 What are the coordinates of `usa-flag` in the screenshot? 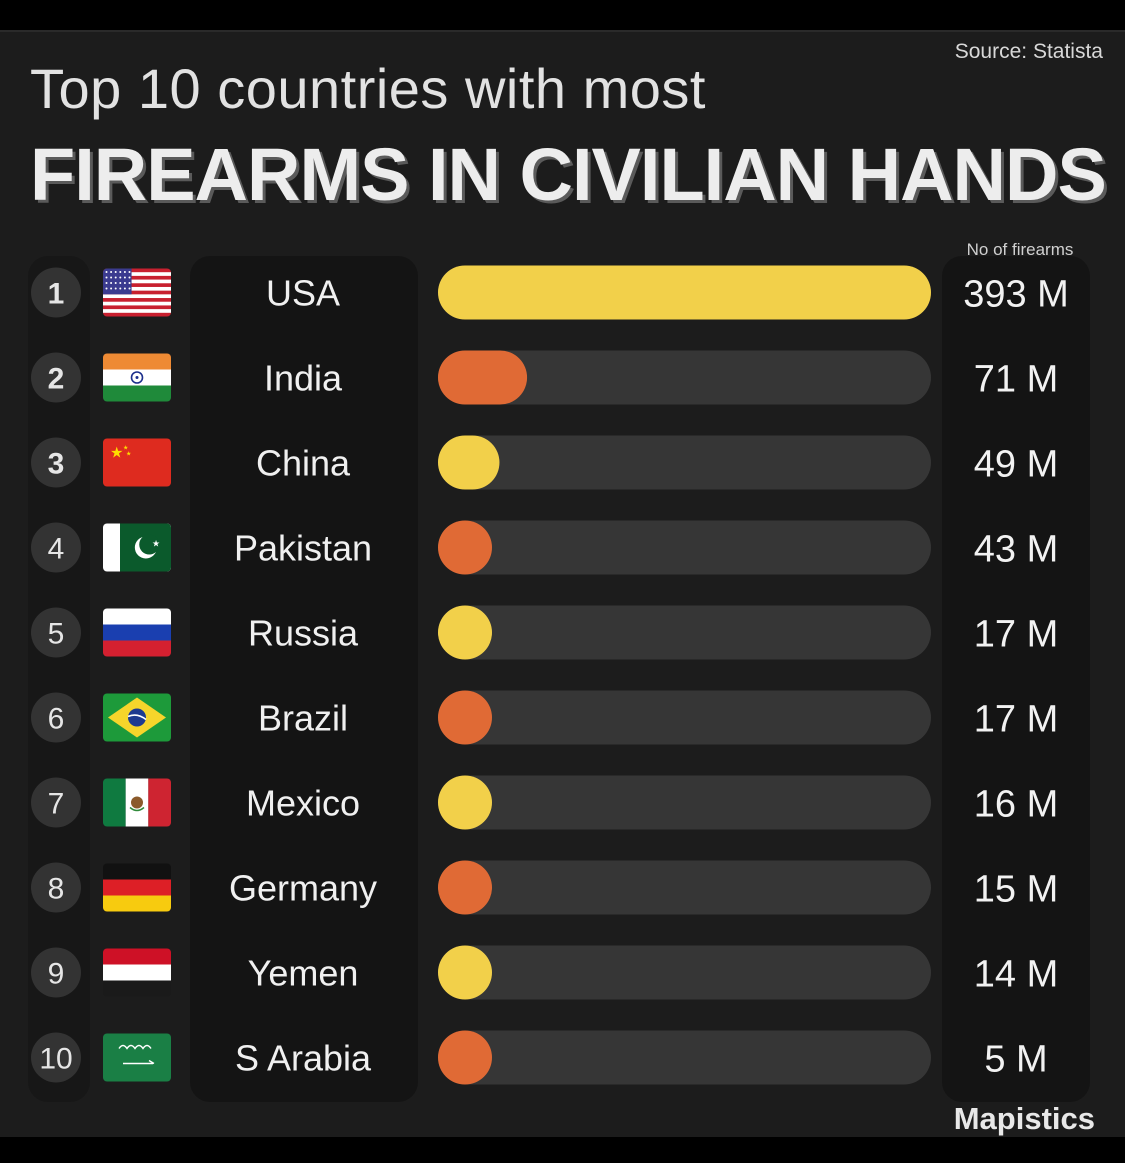 It's located at (137, 292).